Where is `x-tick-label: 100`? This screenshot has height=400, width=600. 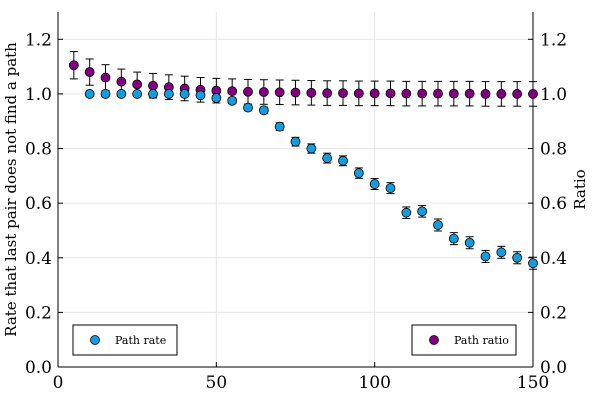
x-tick-label: 100 is located at coordinates (374, 383).